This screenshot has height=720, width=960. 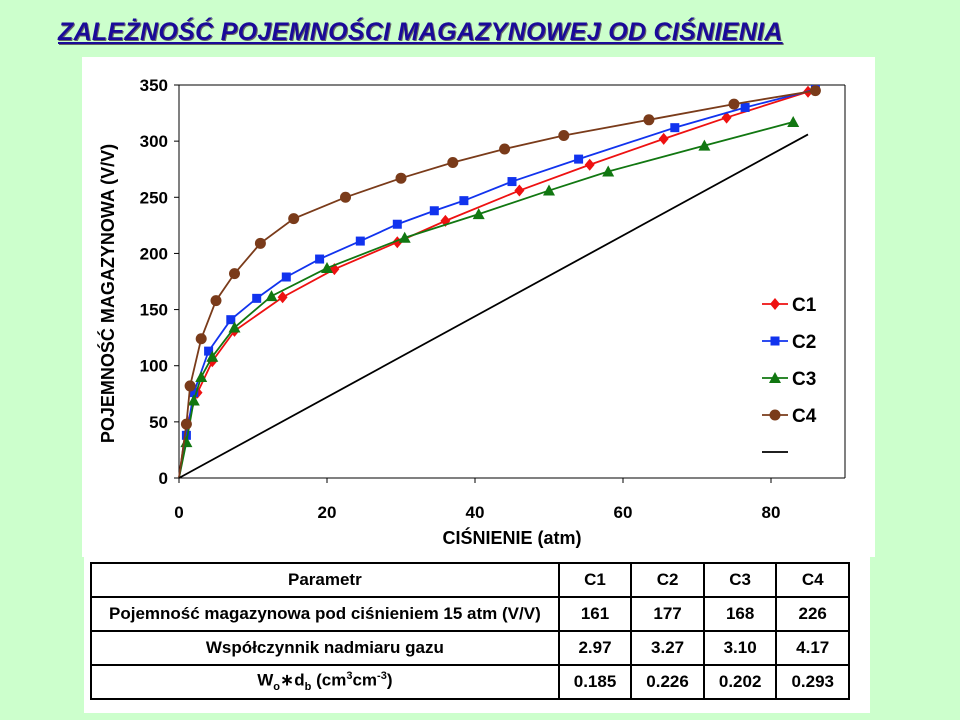 What do you see at coordinates (329, 681) in the screenshot?
I see `label-open: (cm` at bounding box center [329, 681].